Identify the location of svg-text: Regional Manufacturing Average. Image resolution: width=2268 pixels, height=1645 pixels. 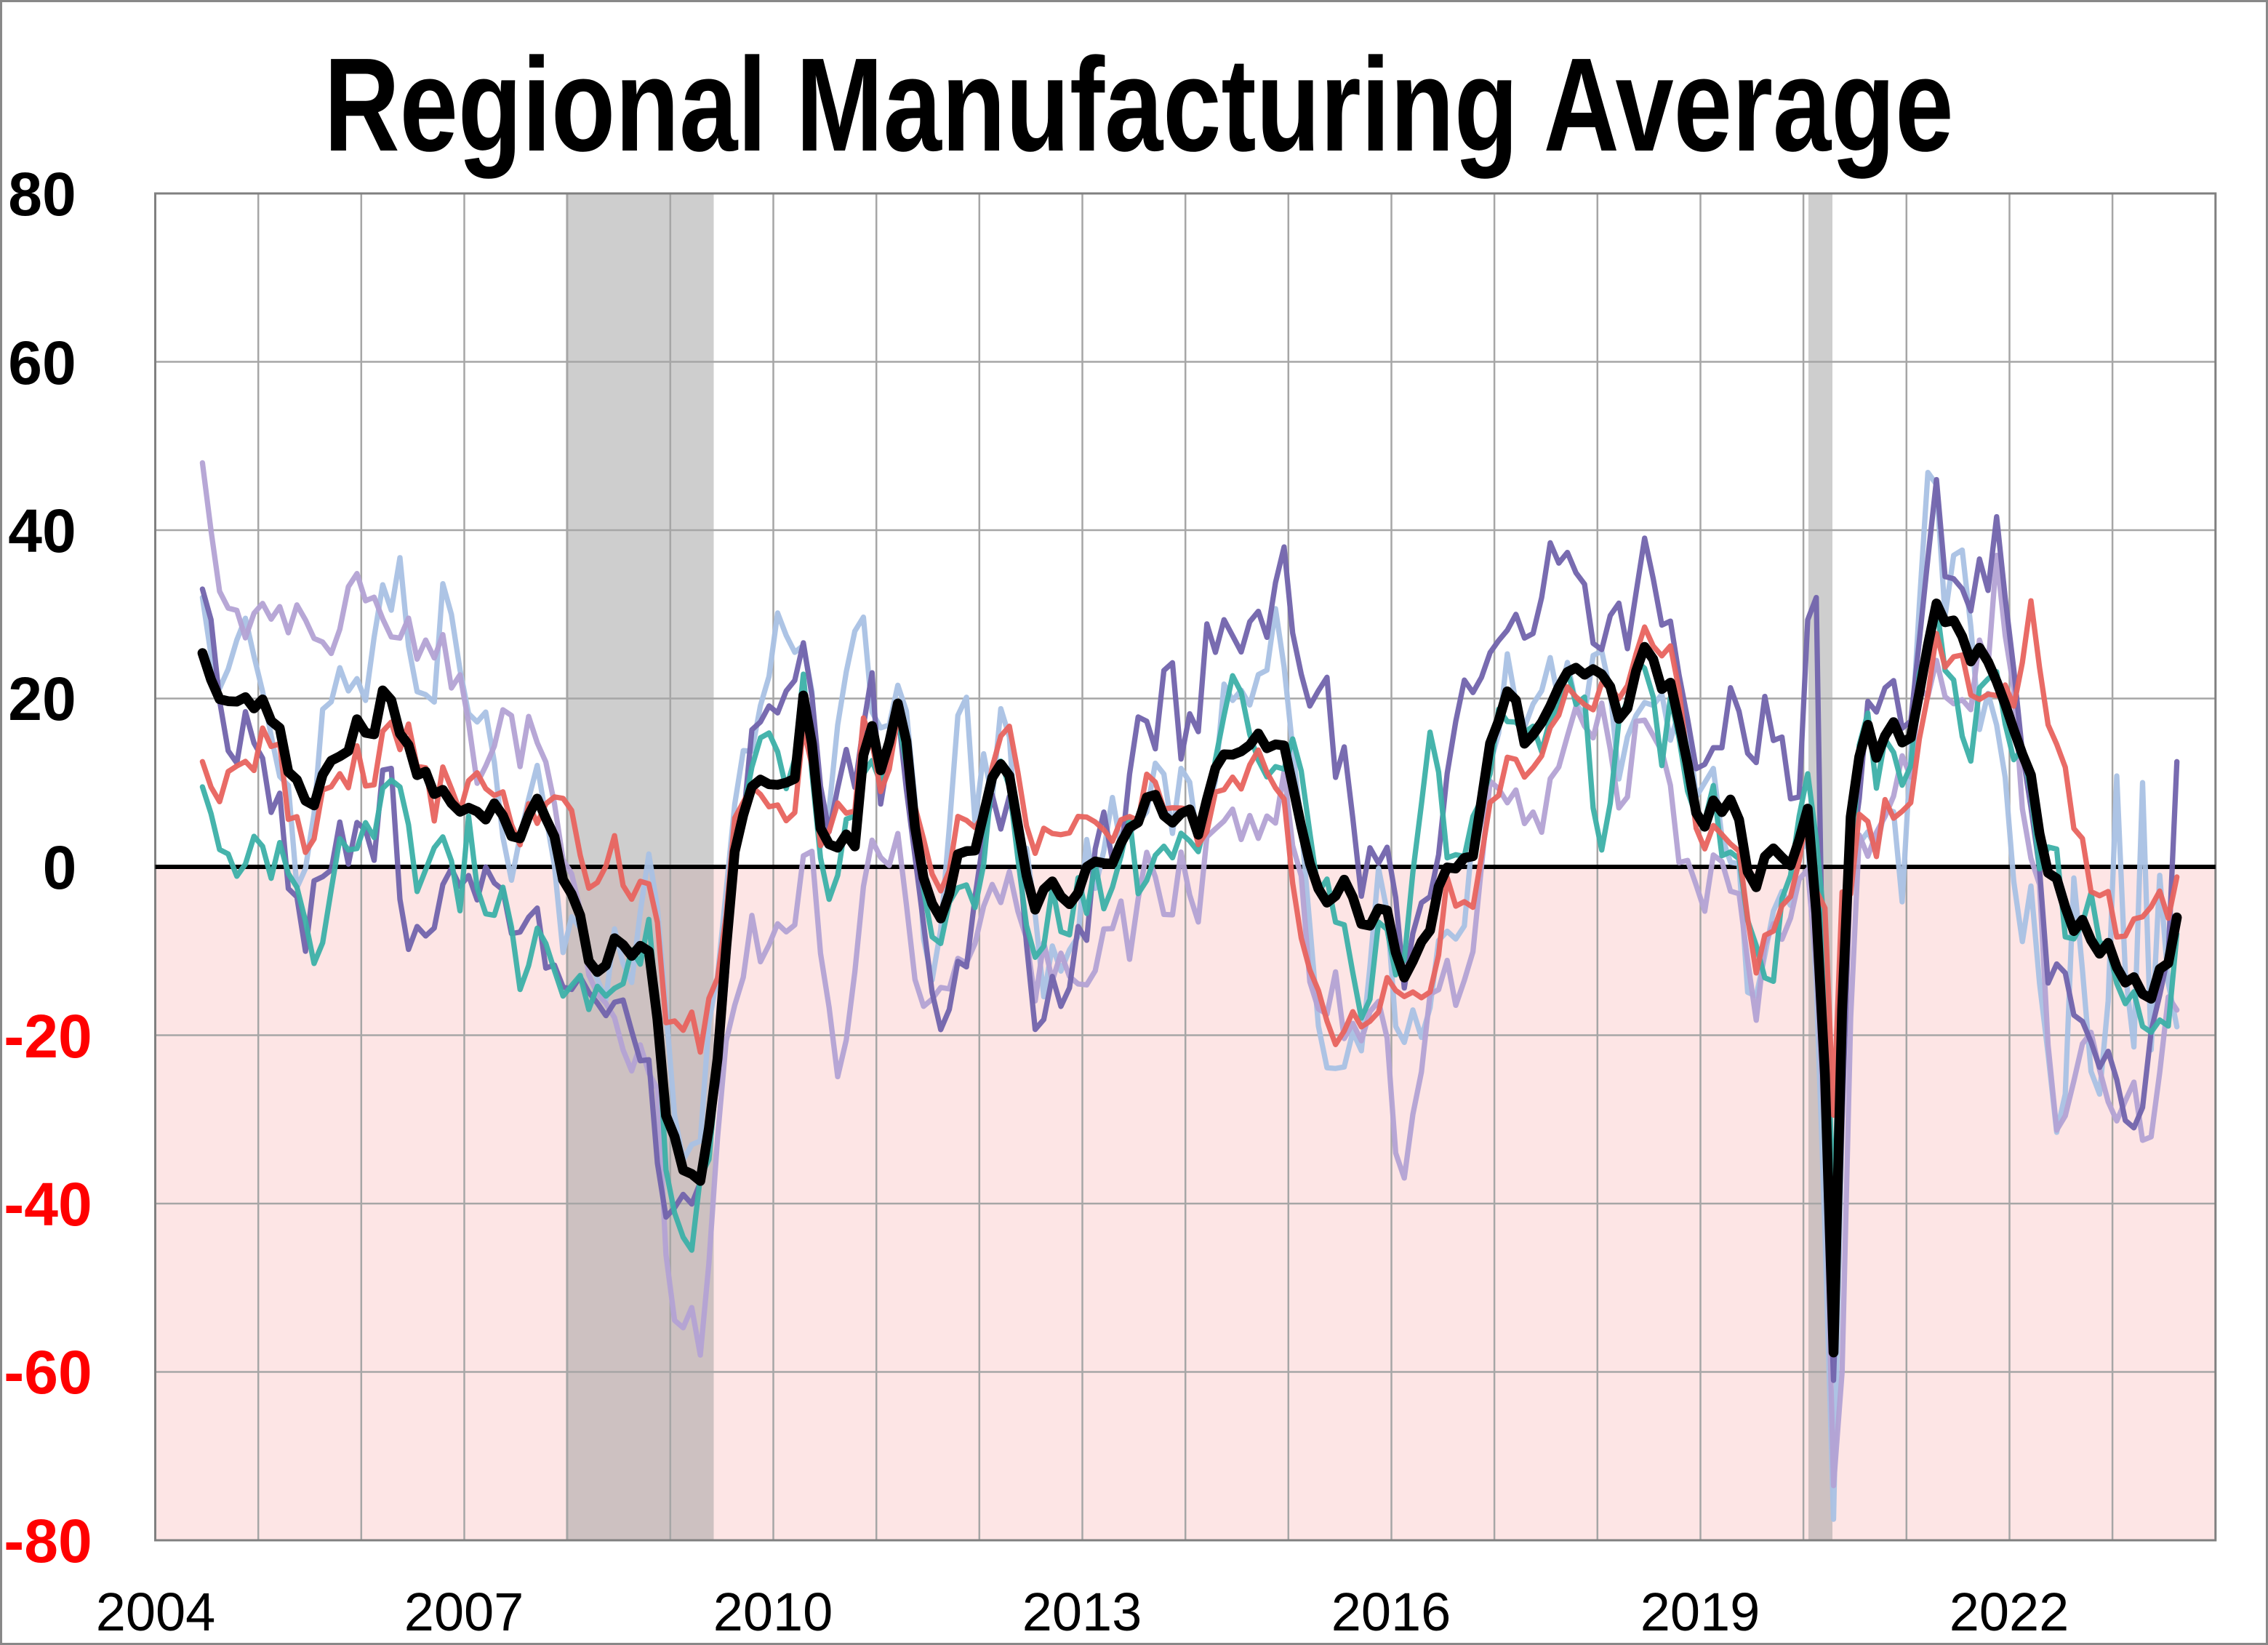
(1139, 104).